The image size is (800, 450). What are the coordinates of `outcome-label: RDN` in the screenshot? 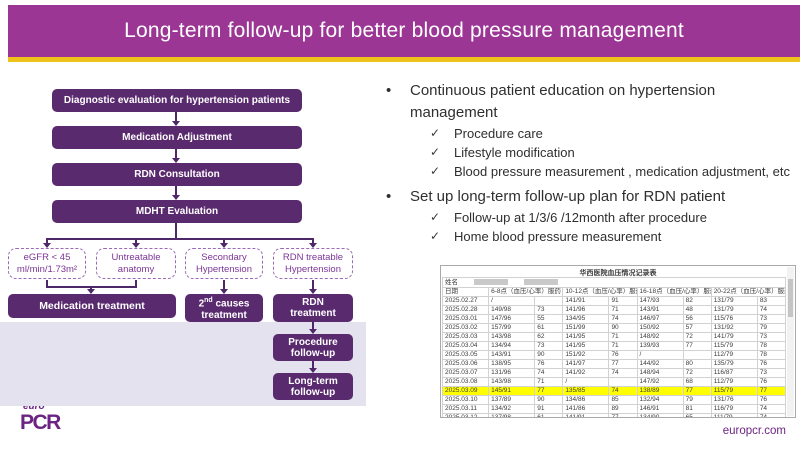 It's located at (313, 302).